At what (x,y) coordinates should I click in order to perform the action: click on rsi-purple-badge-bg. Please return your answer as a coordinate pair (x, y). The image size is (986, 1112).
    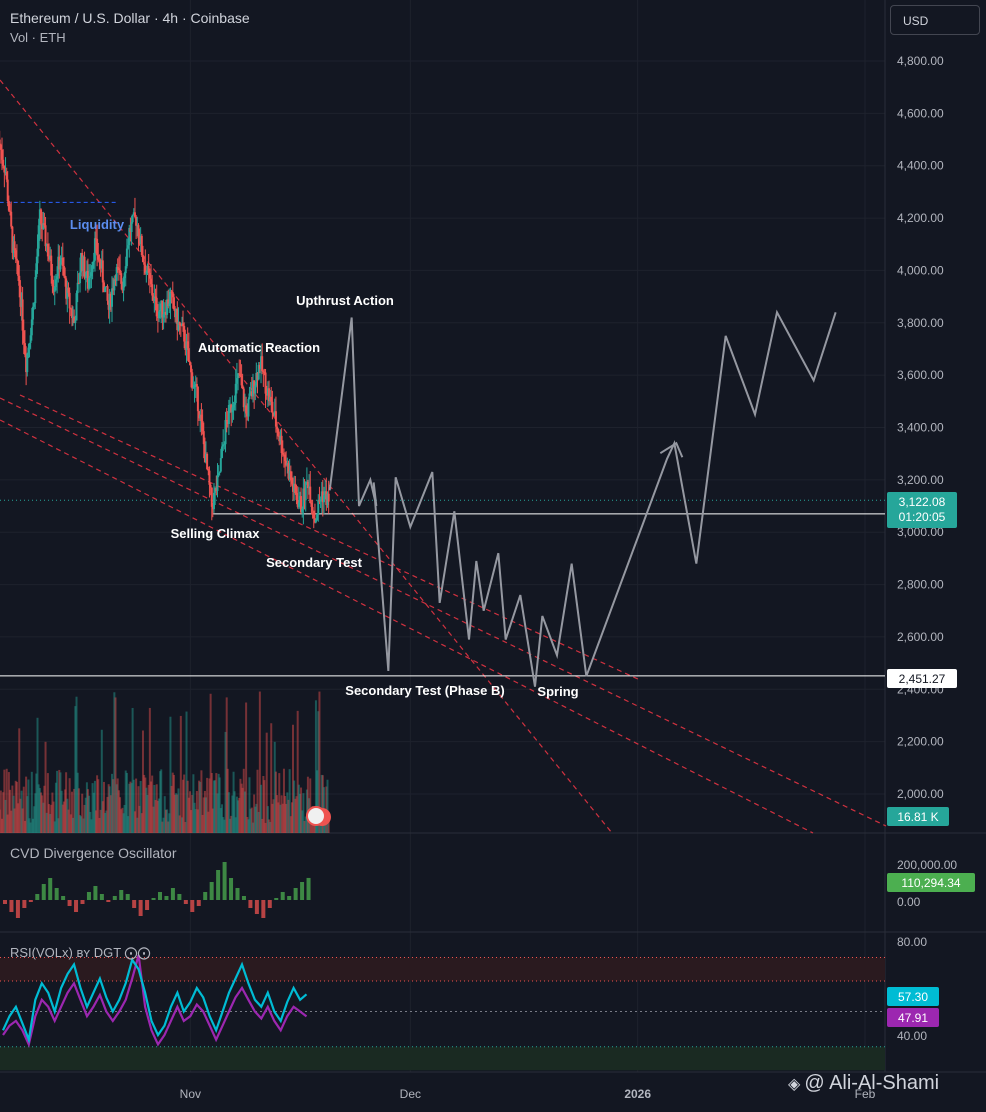
    Looking at the image, I should click on (913, 1017).